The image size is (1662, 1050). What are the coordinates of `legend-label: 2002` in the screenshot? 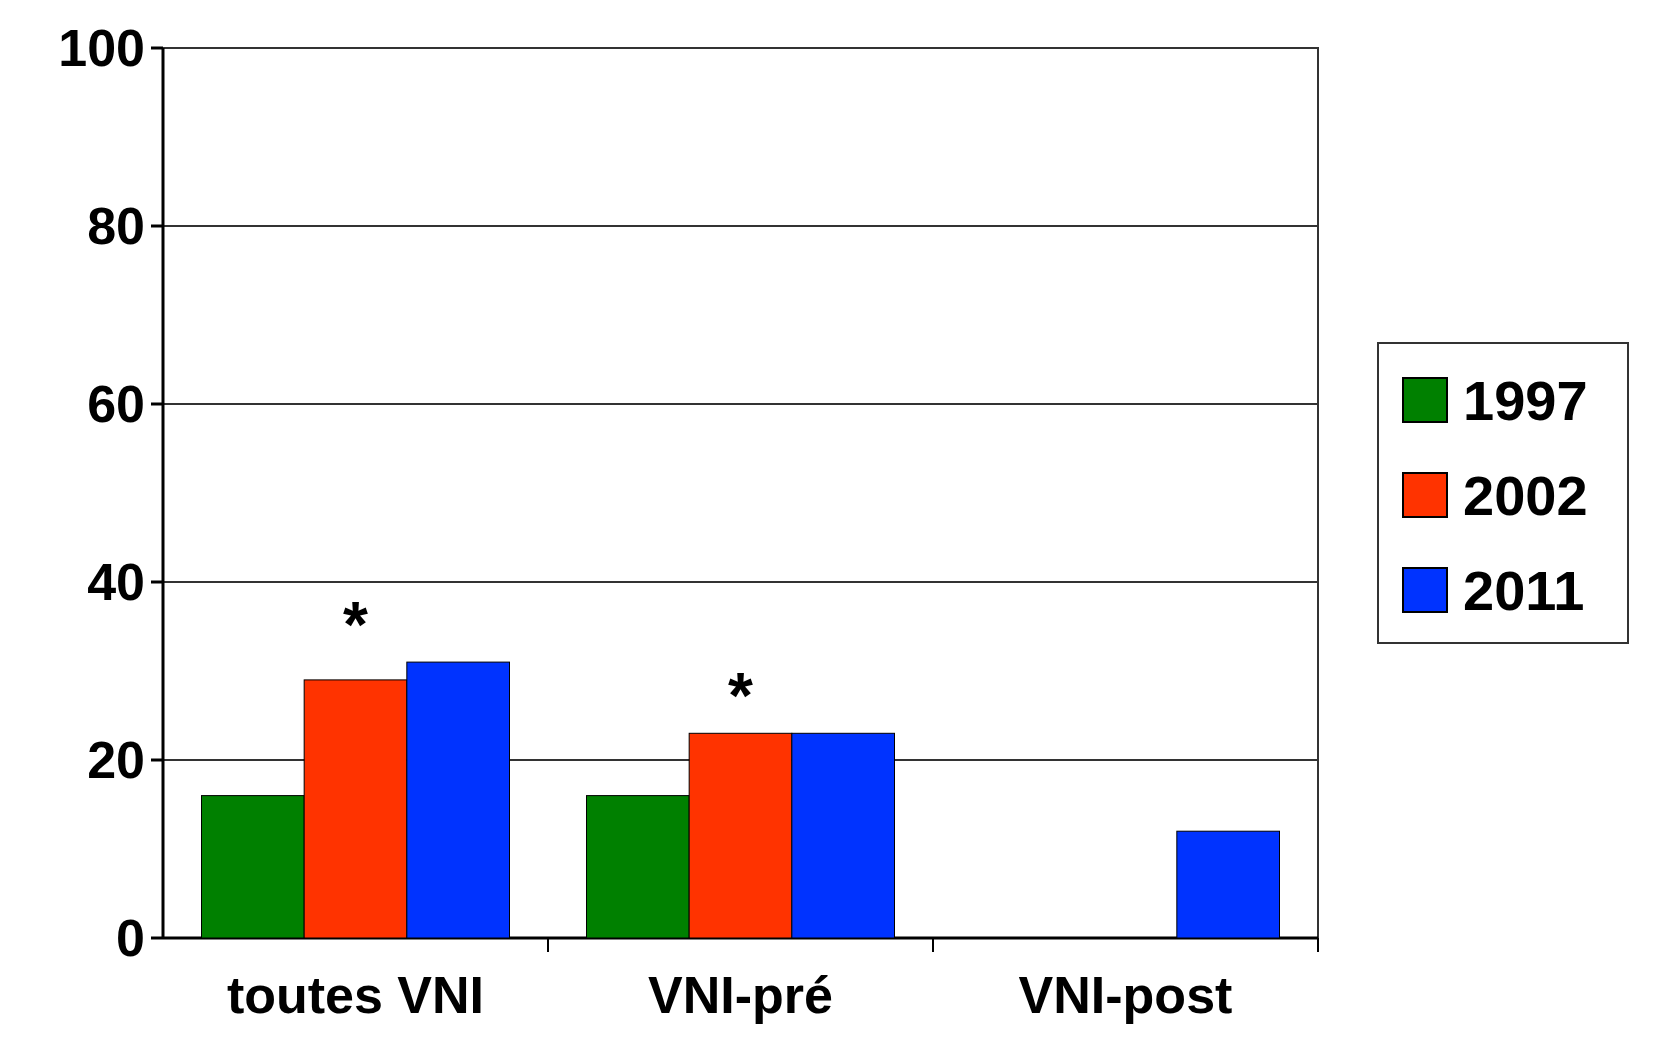 It's located at (1525, 495).